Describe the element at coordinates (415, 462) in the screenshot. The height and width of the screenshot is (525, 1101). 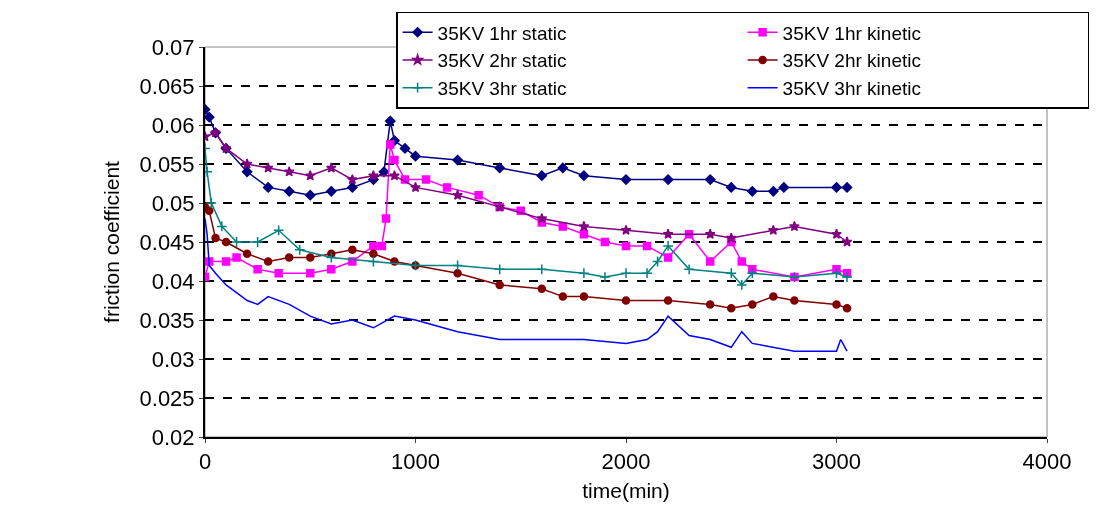
I see `x-tick-label: 1000` at that location.